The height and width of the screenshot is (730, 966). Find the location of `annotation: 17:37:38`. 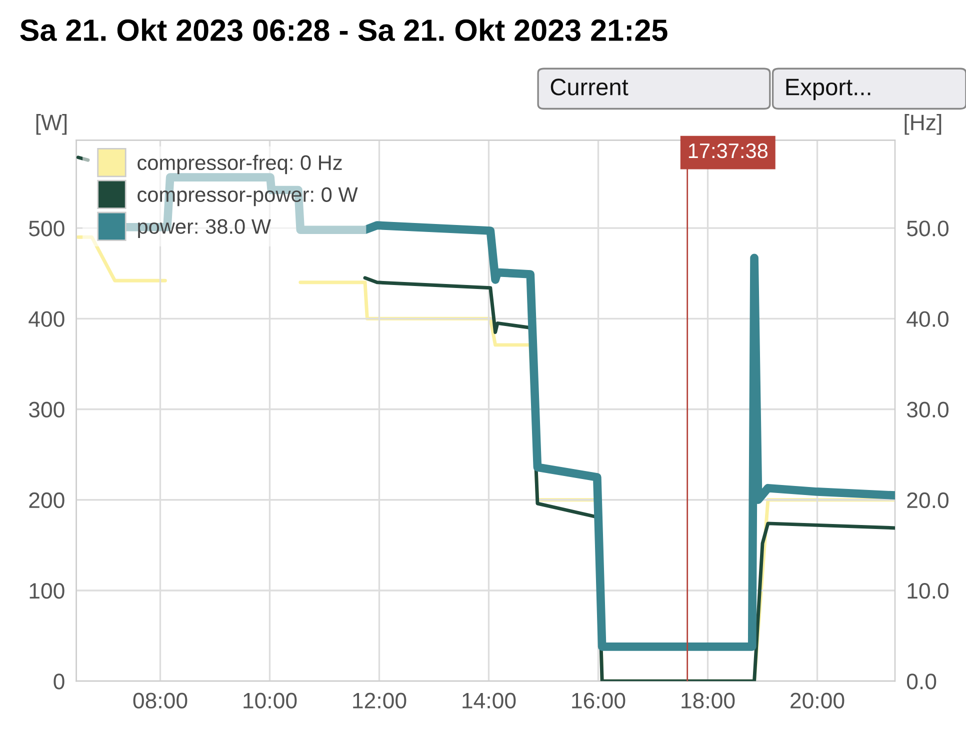

annotation: 17:37:38 is located at coordinates (728, 150).